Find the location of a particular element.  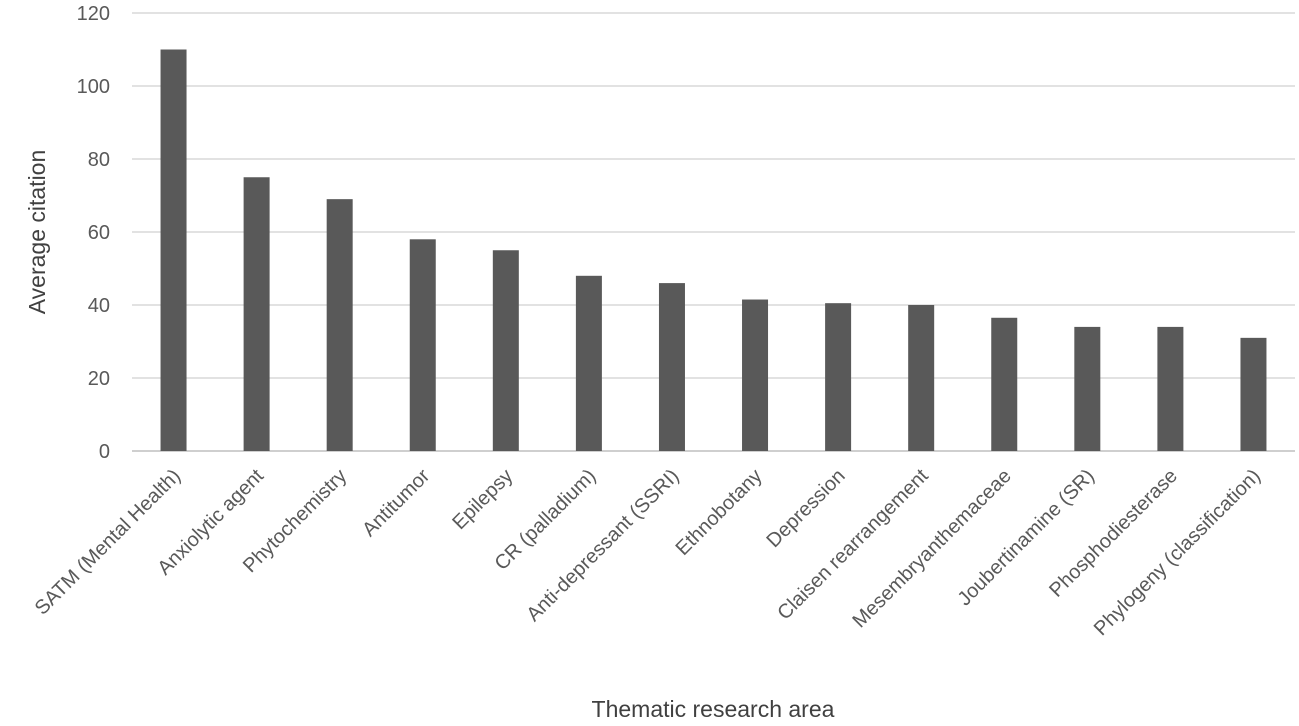

x-tick-label: Epilepsy is located at coordinates (482, 499).